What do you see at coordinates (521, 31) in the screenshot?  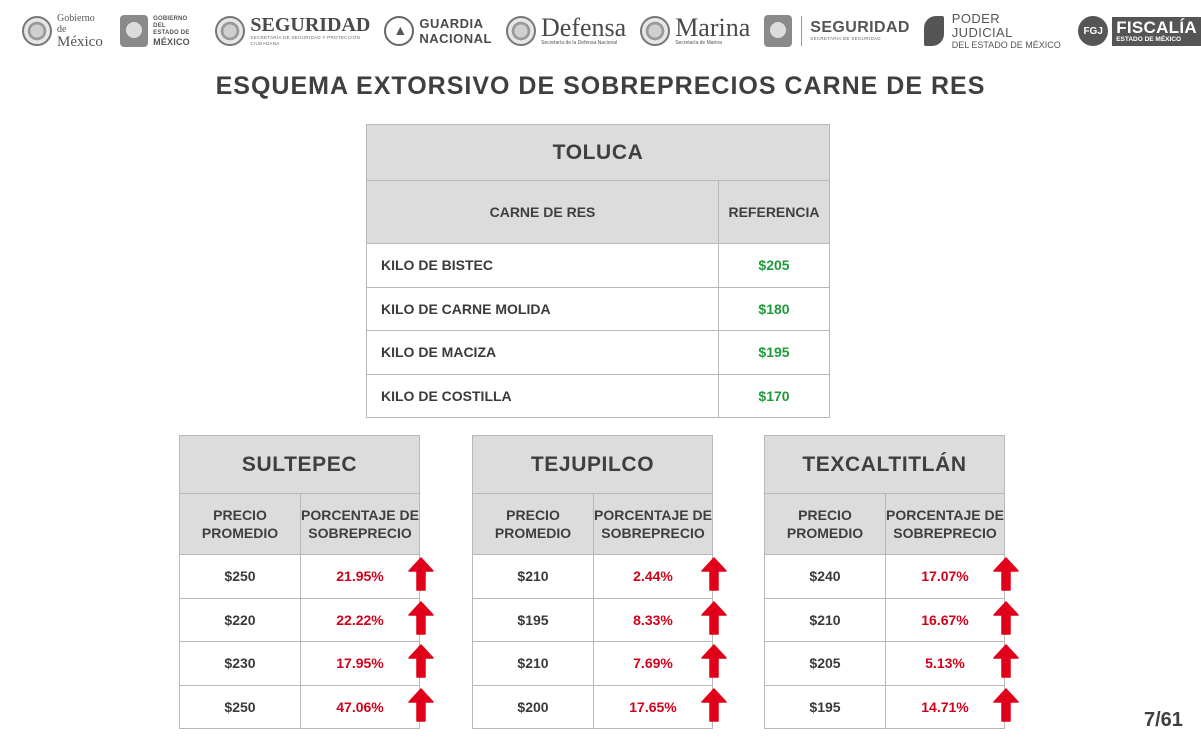 I see `defensa-seal-icon` at bounding box center [521, 31].